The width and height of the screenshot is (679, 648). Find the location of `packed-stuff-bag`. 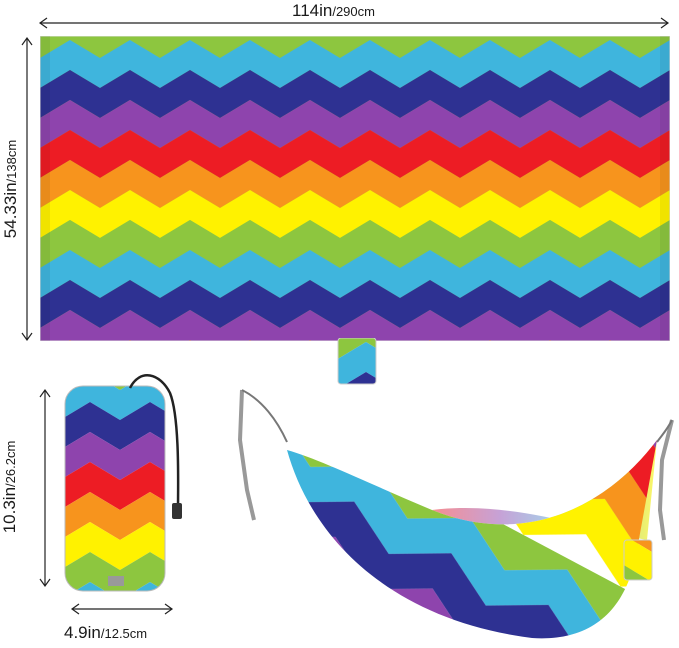

packed-stuff-bag is located at coordinates (123, 483).